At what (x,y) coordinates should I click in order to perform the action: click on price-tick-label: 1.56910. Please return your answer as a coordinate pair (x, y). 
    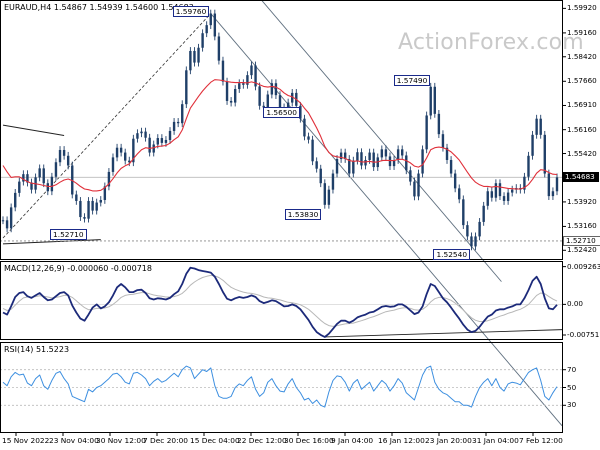
    Looking at the image, I should click on (582, 105).